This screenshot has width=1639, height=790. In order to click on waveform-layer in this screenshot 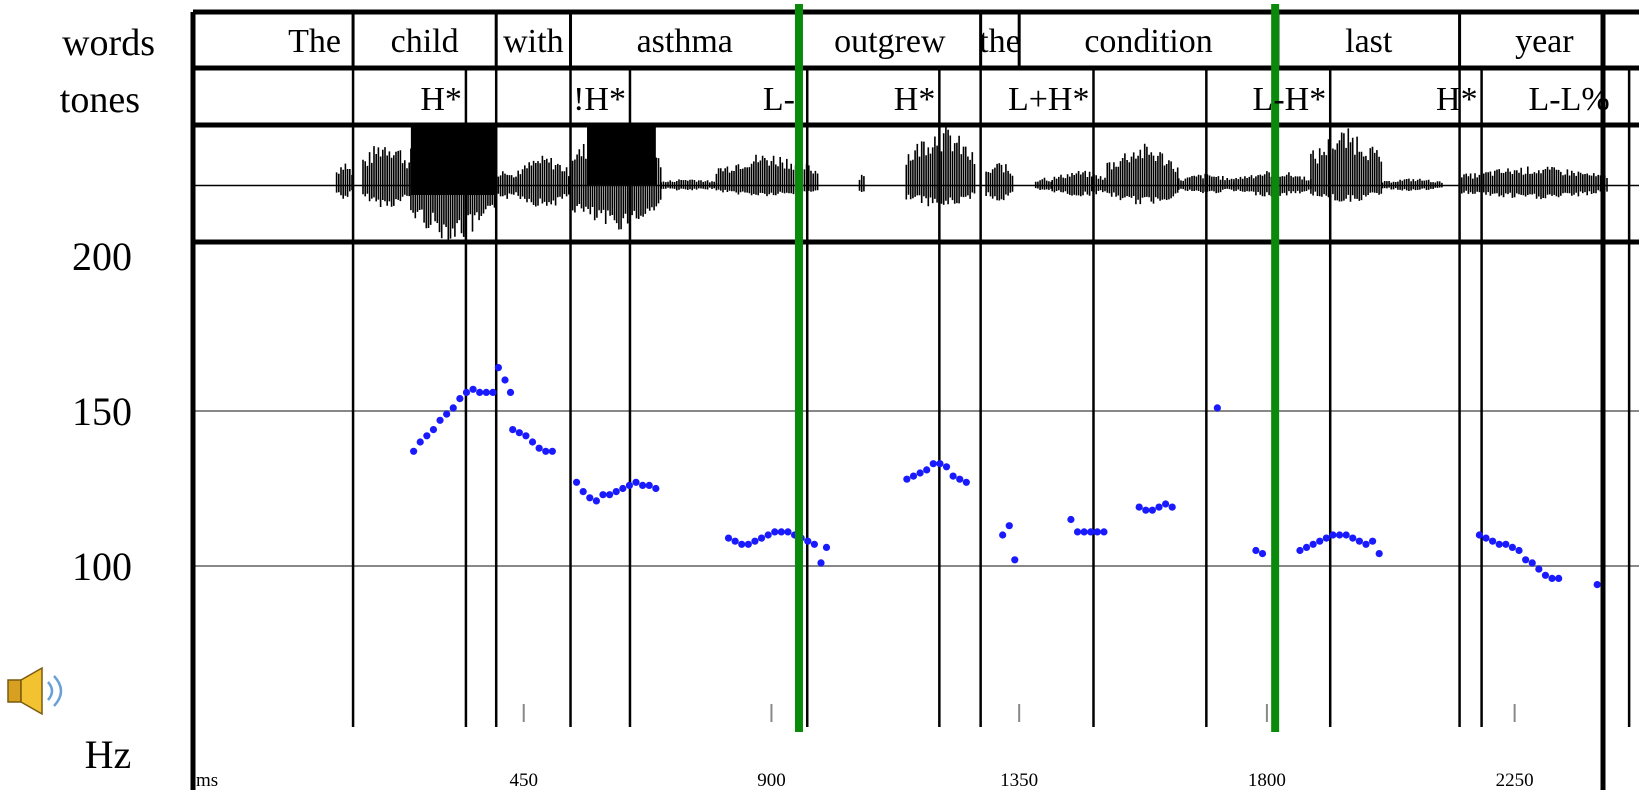, I will do `click(916, 183)`.